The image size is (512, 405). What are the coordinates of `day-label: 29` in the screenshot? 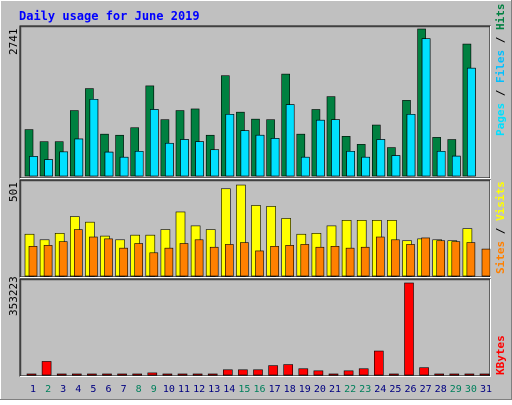 It's located at (456, 389).